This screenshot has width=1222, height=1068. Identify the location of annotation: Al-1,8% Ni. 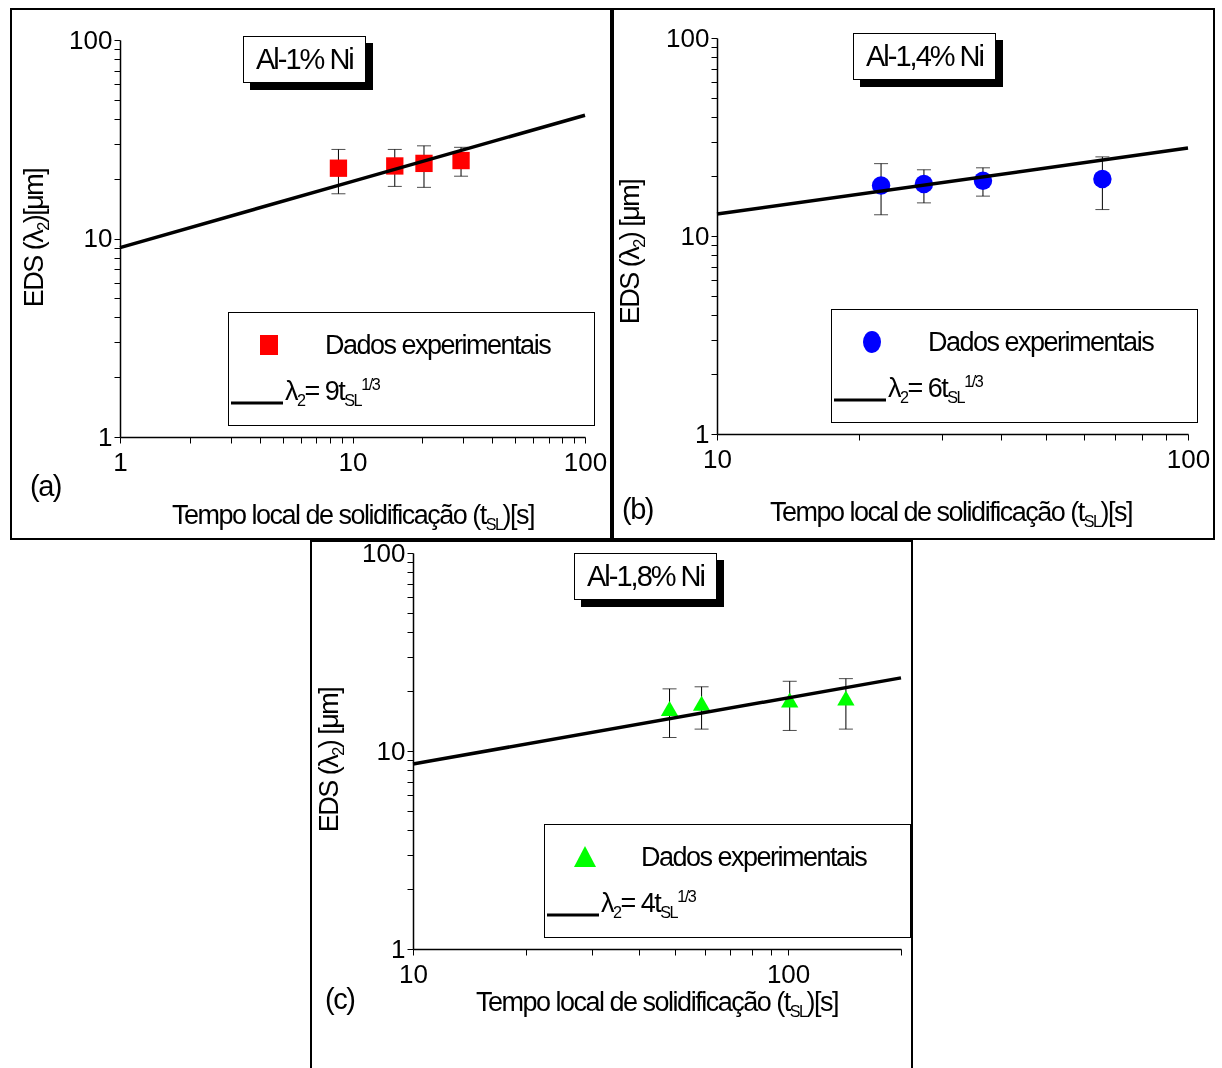
(645, 576).